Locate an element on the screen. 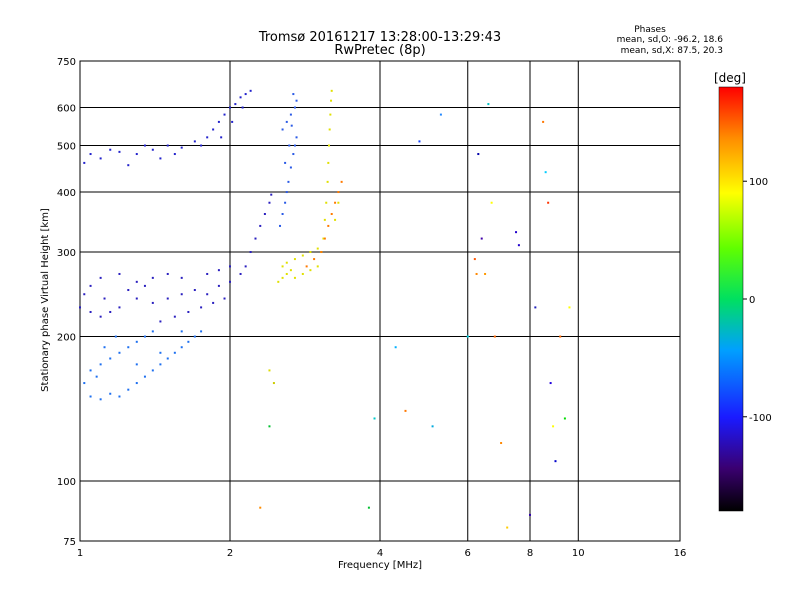  x-tick-label: 16 is located at coordinates (680, 553).